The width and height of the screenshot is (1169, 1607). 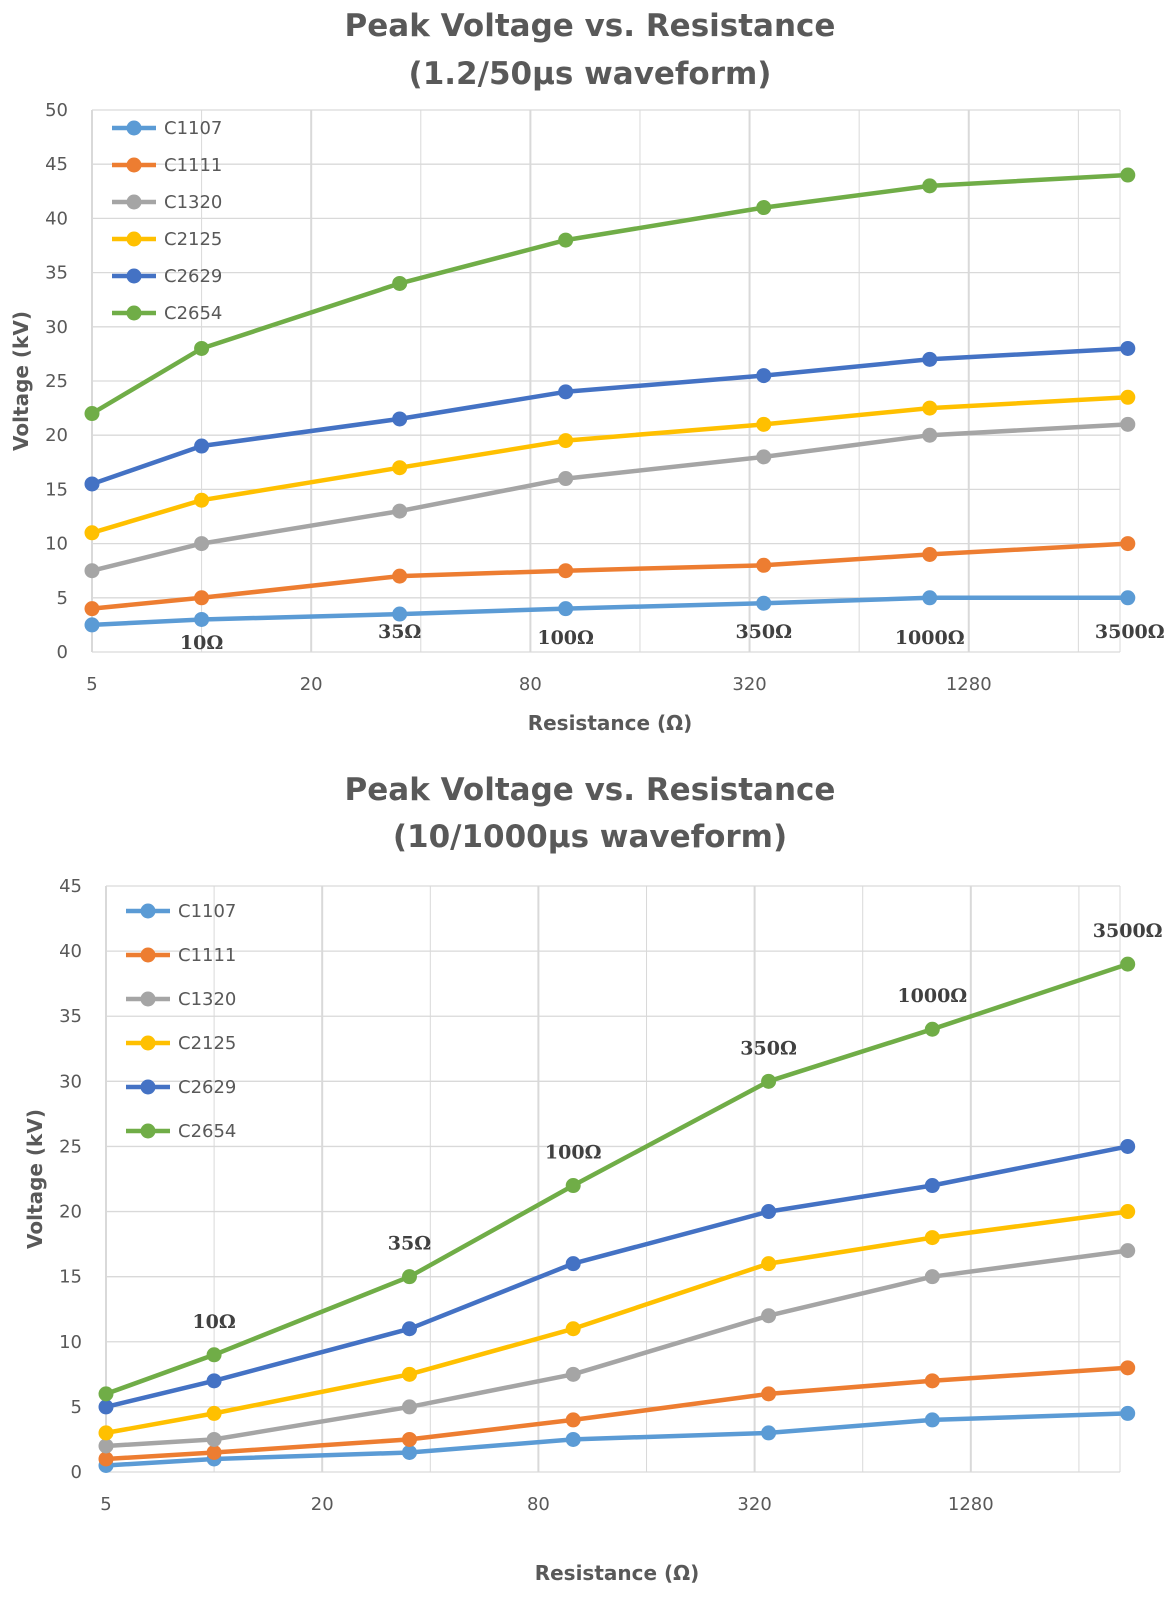 I want to click on series-c2125, so click(x=617, y=1322).